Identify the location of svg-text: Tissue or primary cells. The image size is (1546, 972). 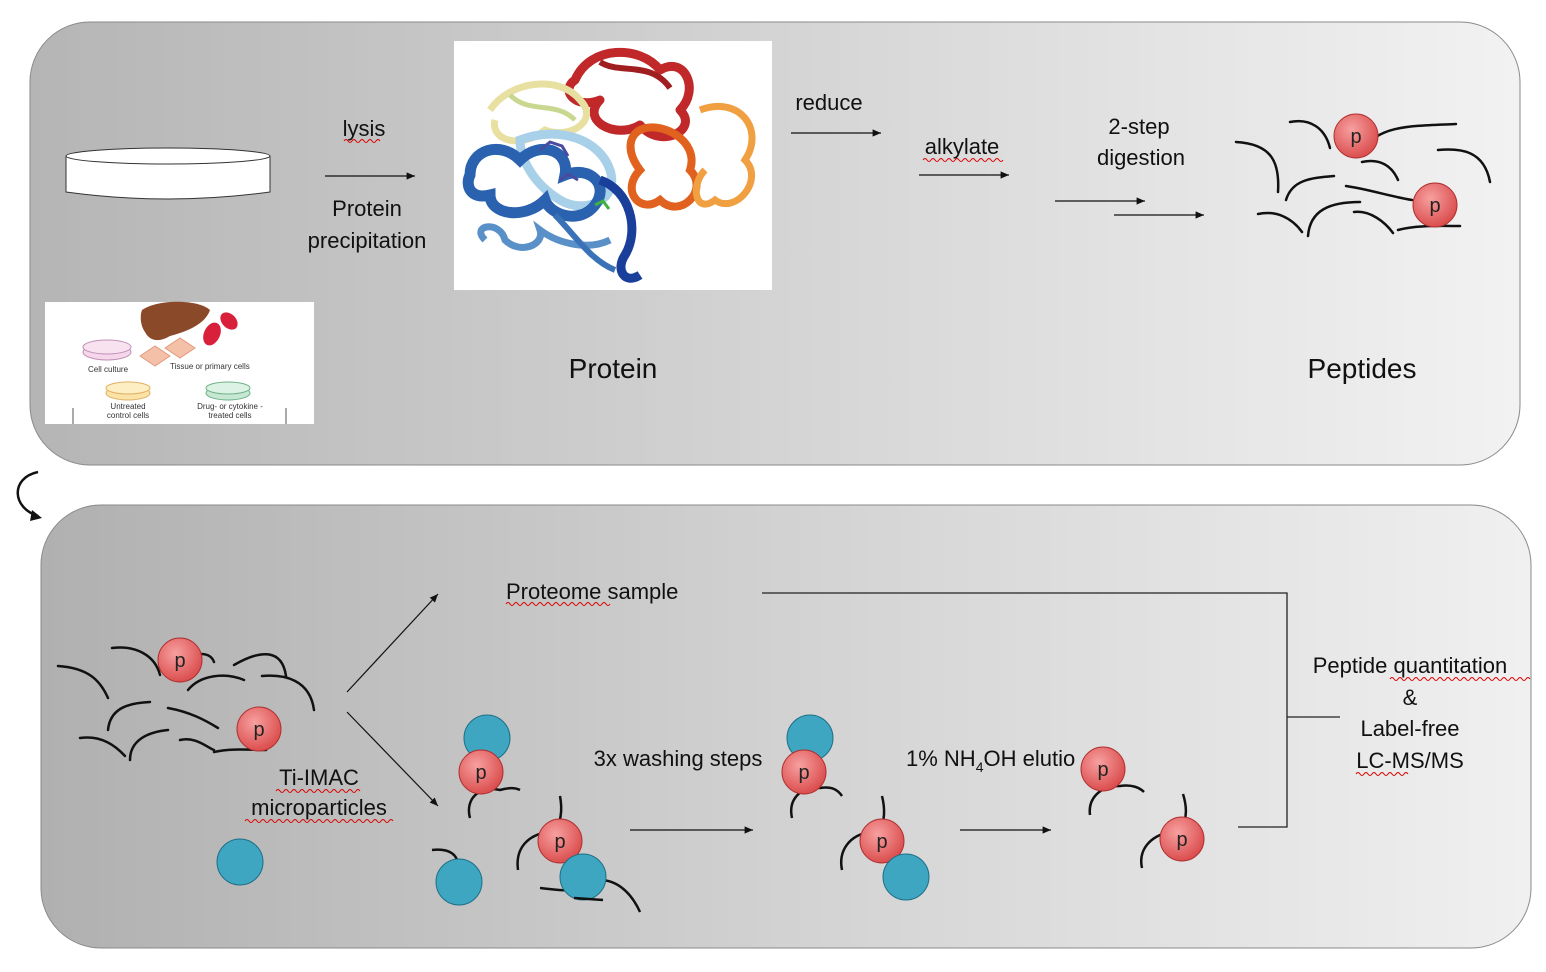
(210, 366).